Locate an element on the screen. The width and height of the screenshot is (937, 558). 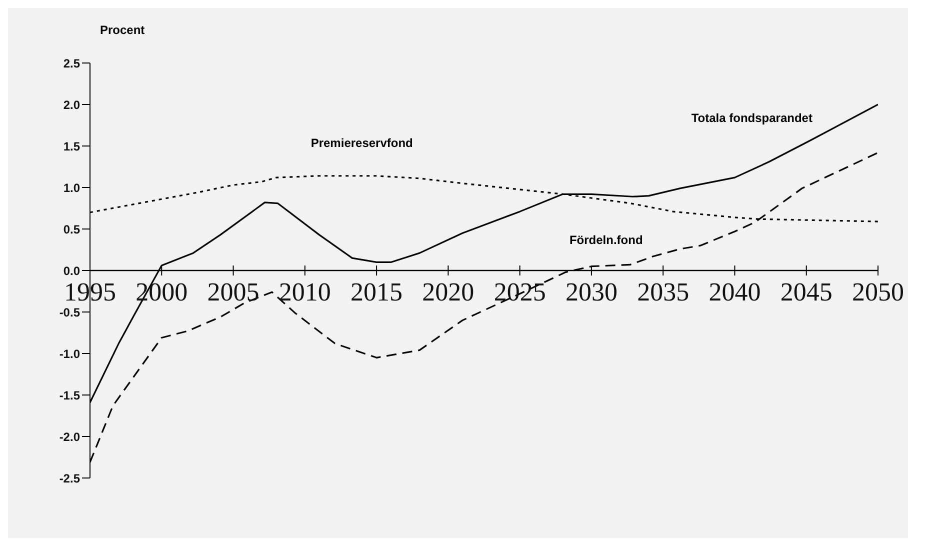
y-tick-label: 2.5 is located at coordinates (71, 63).